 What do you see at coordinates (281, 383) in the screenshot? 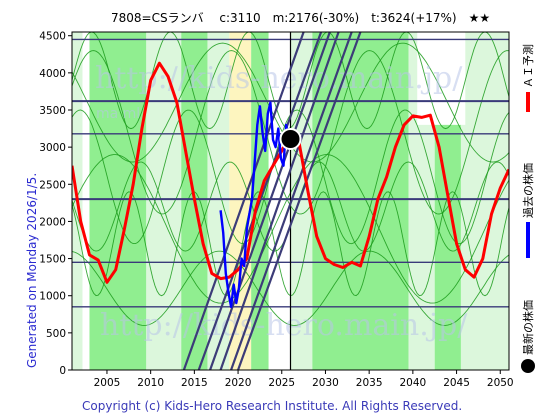
I see `x-tick-label: 2025` at bounding box center [281, 383].